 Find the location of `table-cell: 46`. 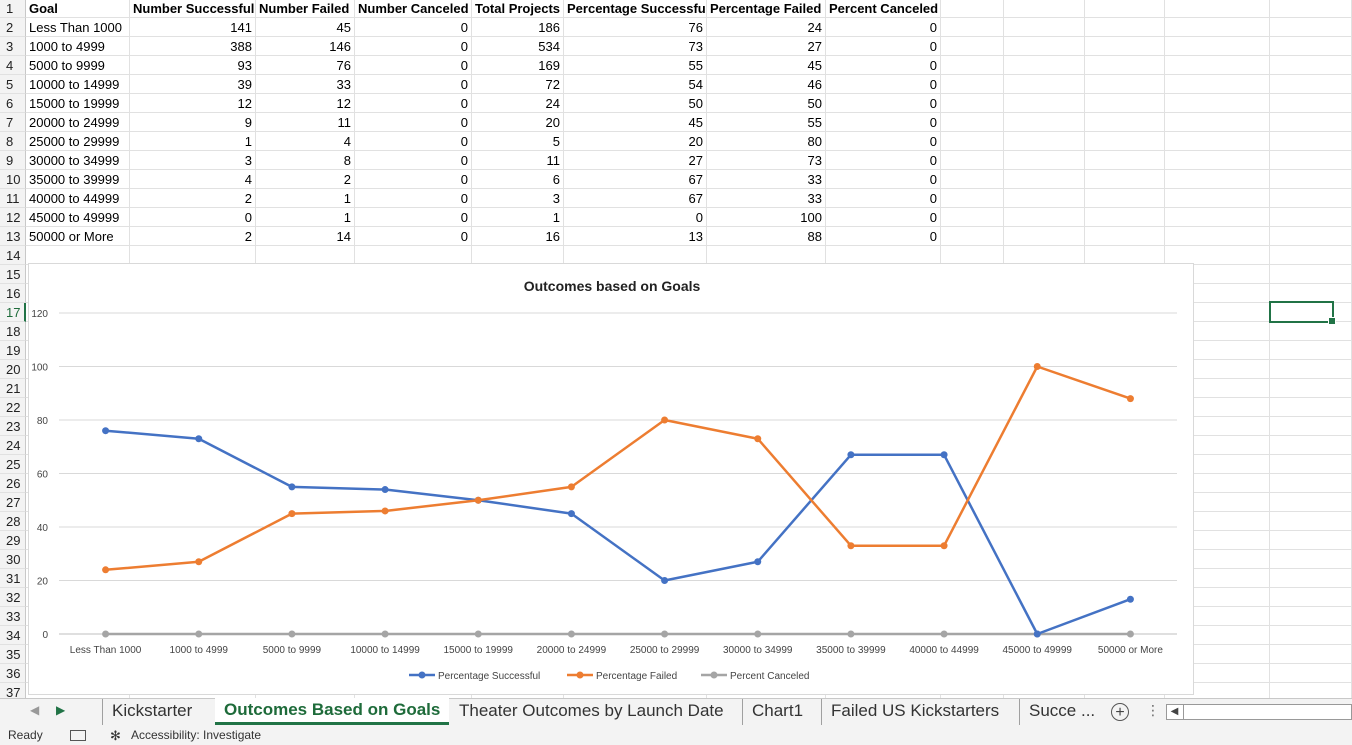

table-cell: 46 is located at coordinates (766, 84).